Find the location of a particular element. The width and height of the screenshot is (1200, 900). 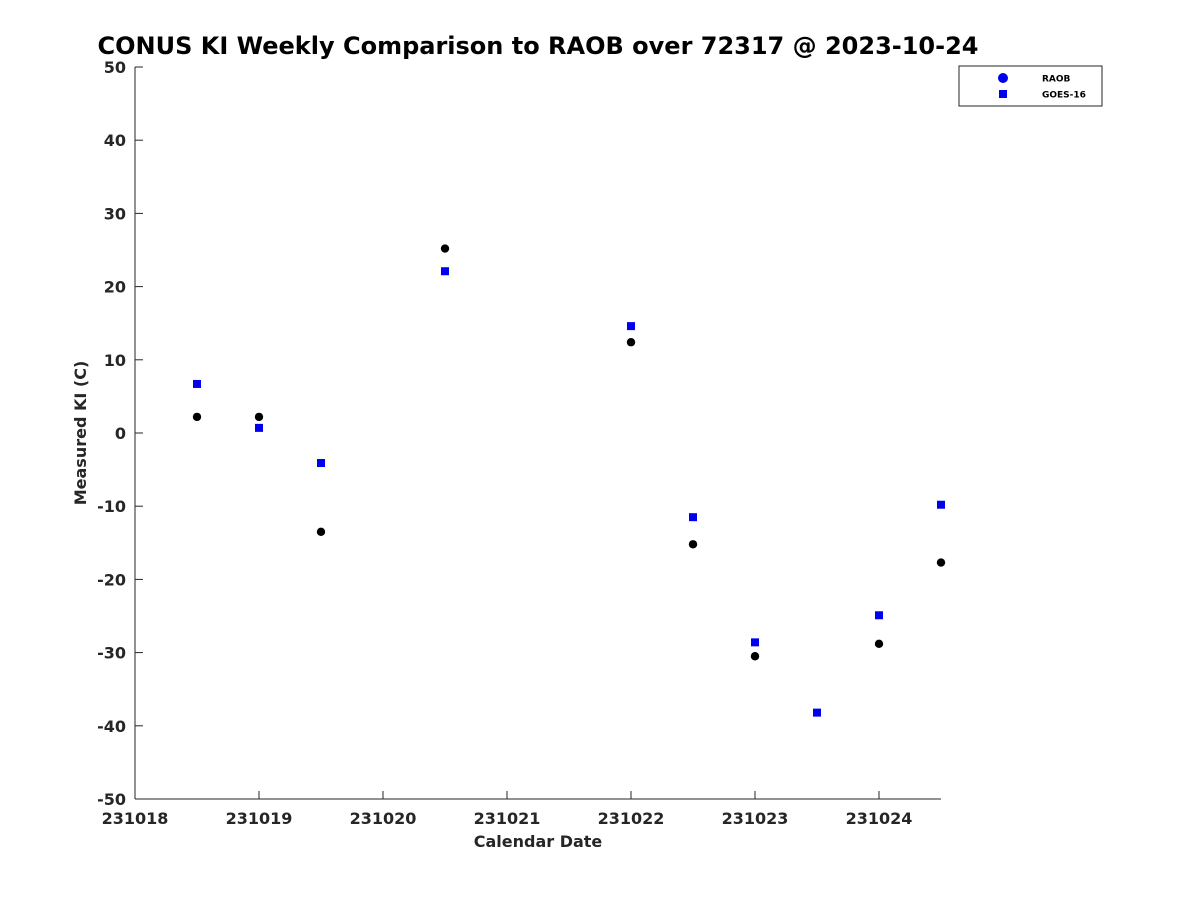

legend: RAOB GOES-16 is located at coordinates (1030, 86).